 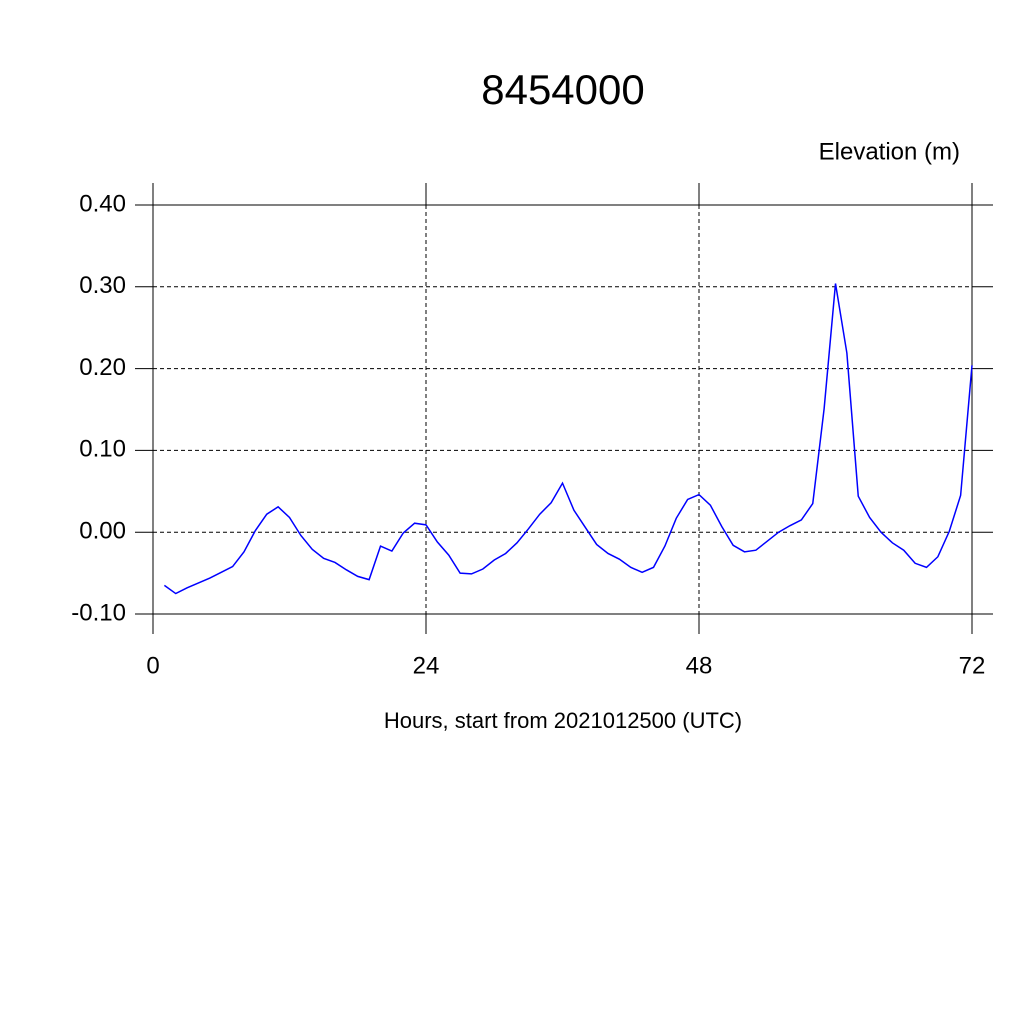 What do you see at coordinates (972, 665) in the screenshot?
I see `x-tick-label: 72` at bounding box center [972, 665].